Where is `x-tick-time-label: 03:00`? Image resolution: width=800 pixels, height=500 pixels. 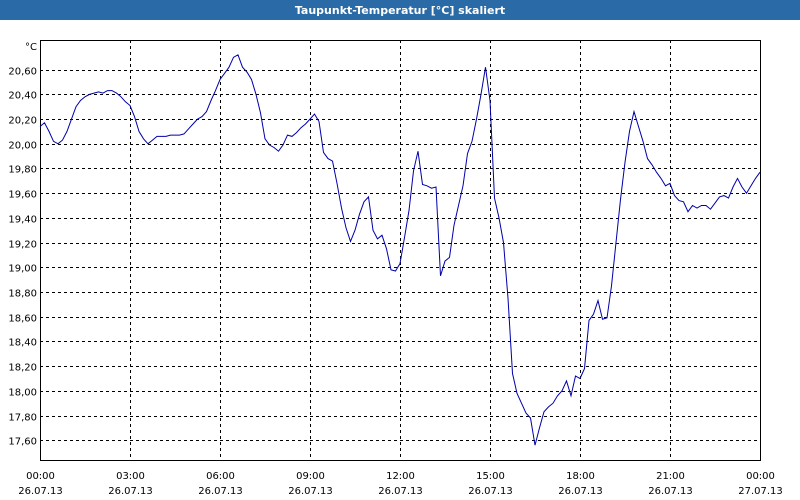 x-tick-time-label: 03:00 is located at coordinates (130, 476).